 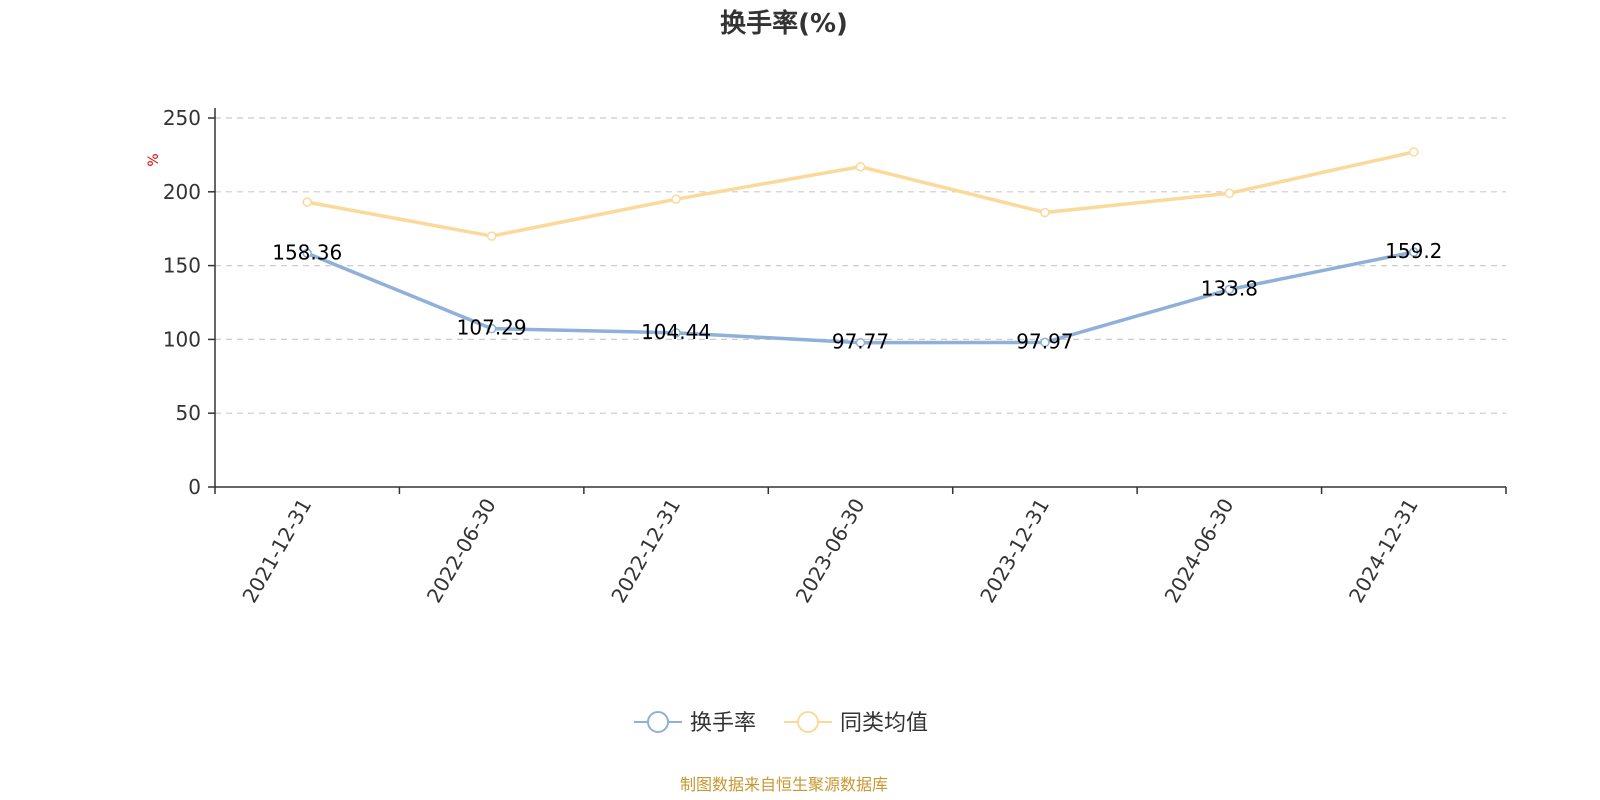 I want to click on data-label: 107.29, so click(x=492, y=328).